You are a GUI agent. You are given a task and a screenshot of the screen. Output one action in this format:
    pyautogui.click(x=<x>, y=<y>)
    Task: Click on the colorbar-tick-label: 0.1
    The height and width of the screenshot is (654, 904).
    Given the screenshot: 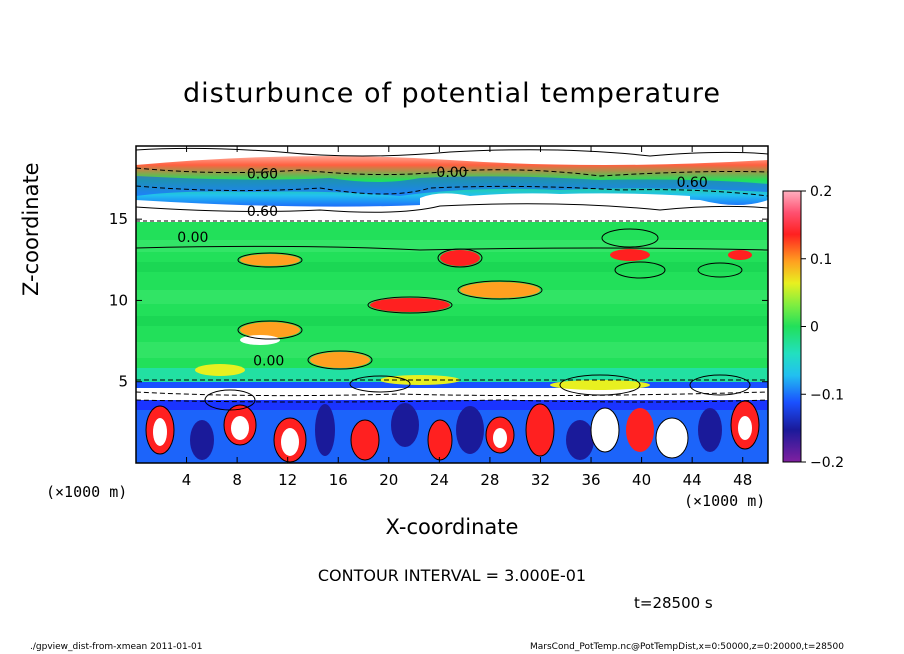 What is the action you would take?
    pyautogui.click(x=821, y=260)
    